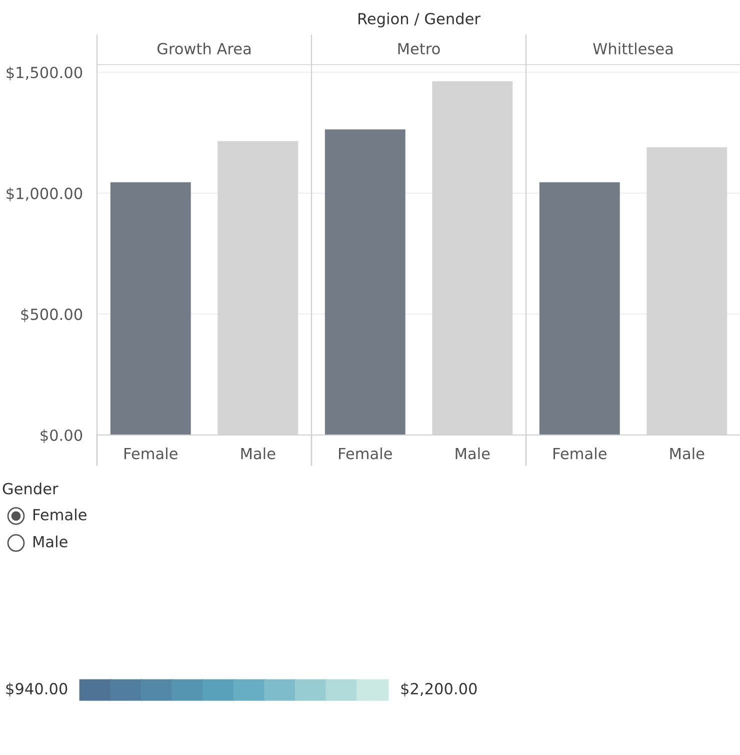  Describe the element at coordinates (44, 194) in the screenshot. I see `y-tick-label: $1,000.00` at that location.